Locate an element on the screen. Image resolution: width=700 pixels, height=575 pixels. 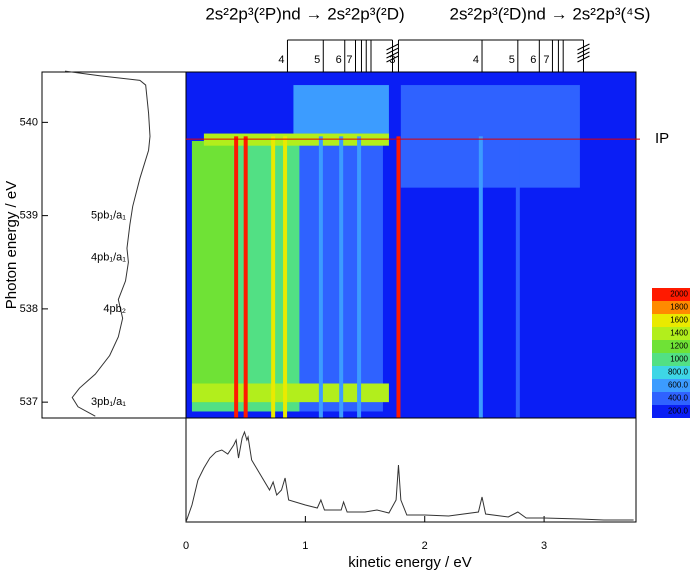
state-label: 3pb₁/a₁ is located at coordinates (108, 402).